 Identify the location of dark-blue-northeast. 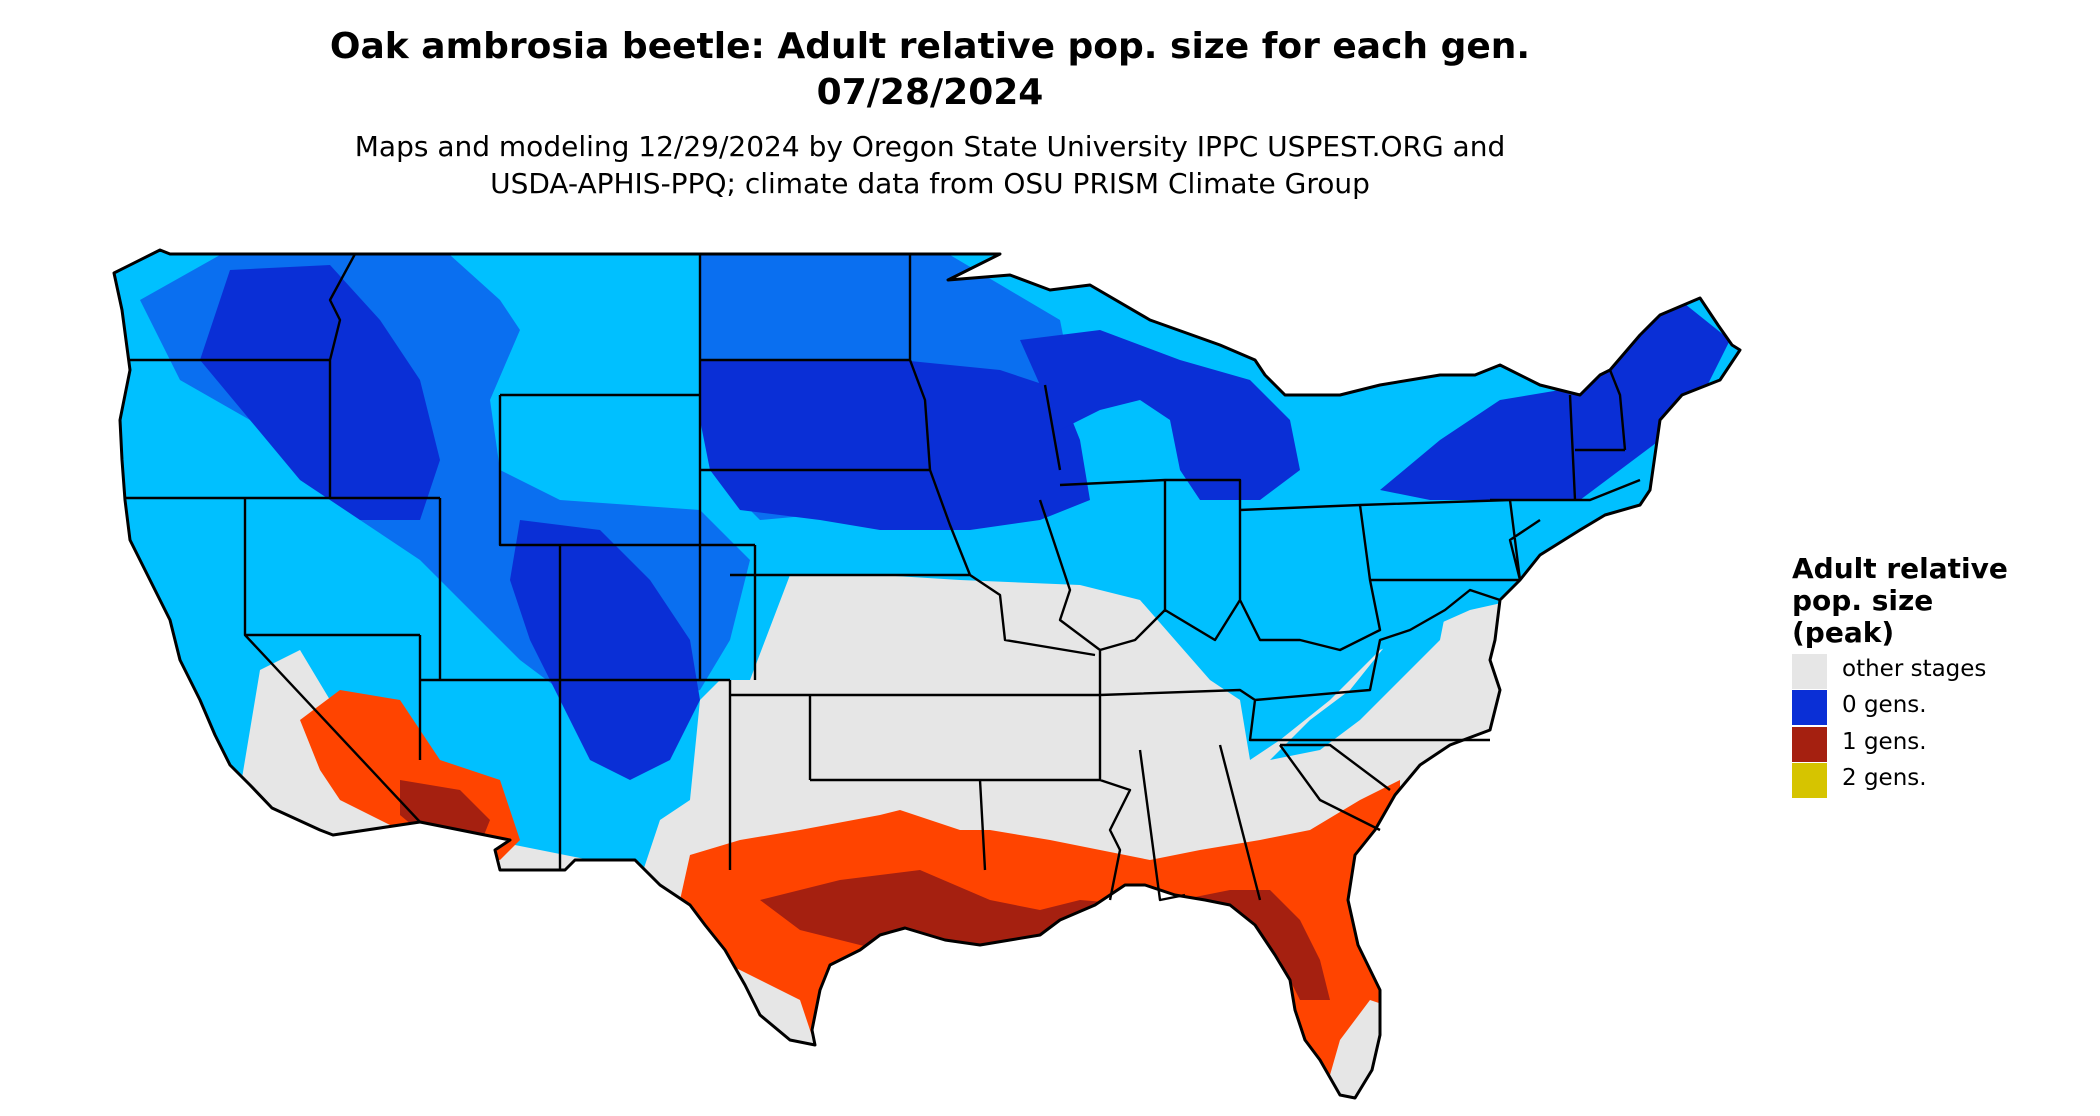
(1555, 400).